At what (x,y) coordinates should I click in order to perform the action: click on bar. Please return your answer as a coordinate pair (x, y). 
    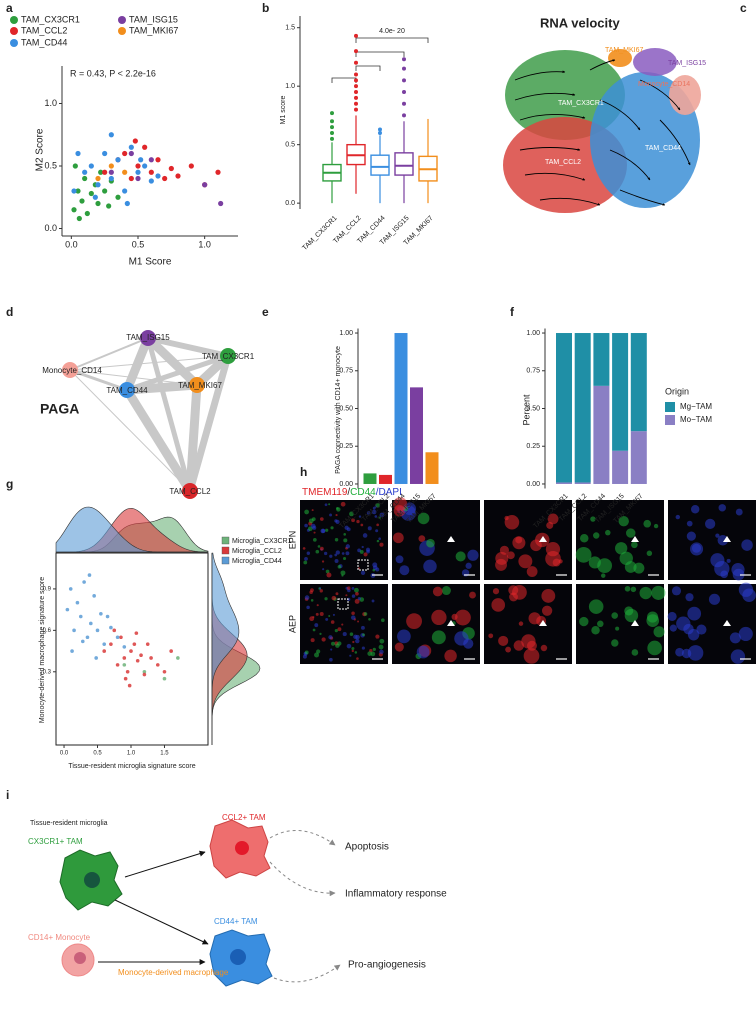
    Looking at the image, I should click on (401, 408).